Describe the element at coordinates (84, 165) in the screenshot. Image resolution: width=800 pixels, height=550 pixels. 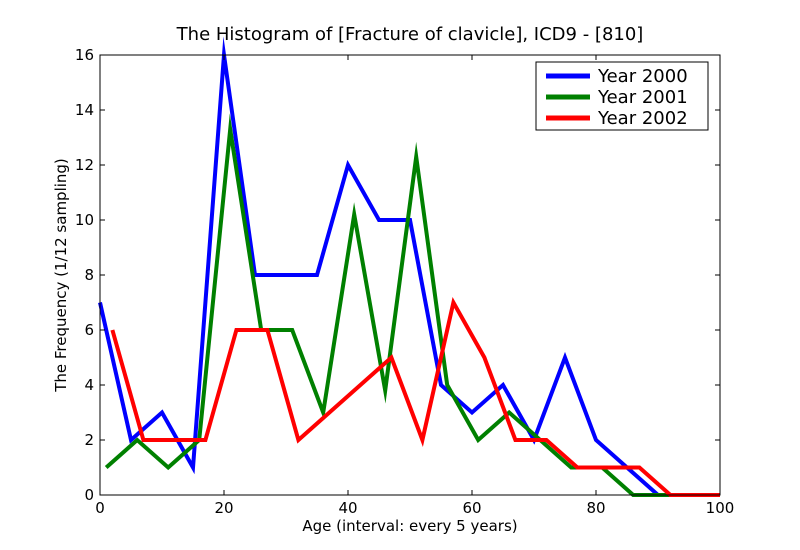
I see `y-tick-label: 12` at that location.